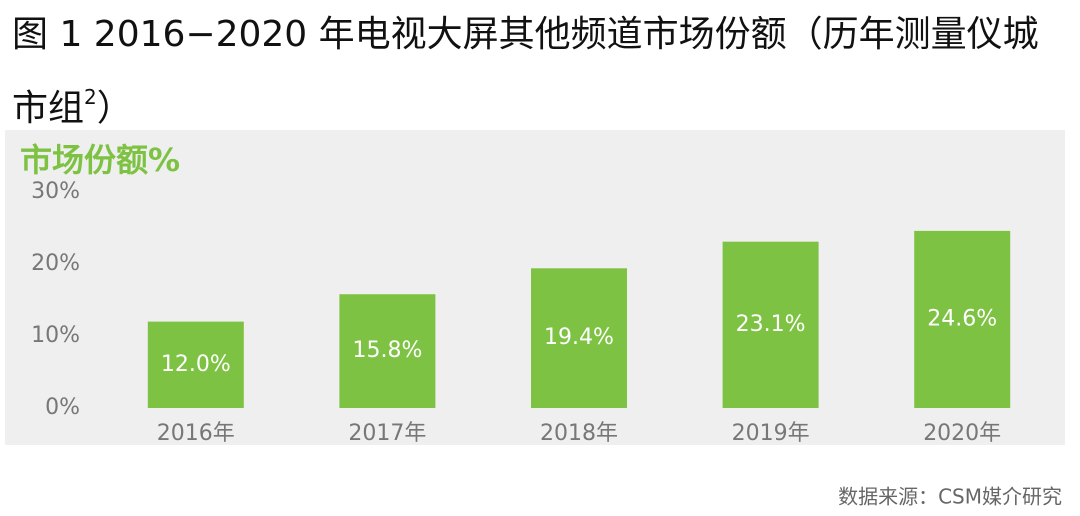 This screenshot has height=516, width=1080. What do you see at coordinates (950, 497) in the screenshot?
I see `source-note: 数据来源：CSM媒介研究` at bounding box center [950, 497].